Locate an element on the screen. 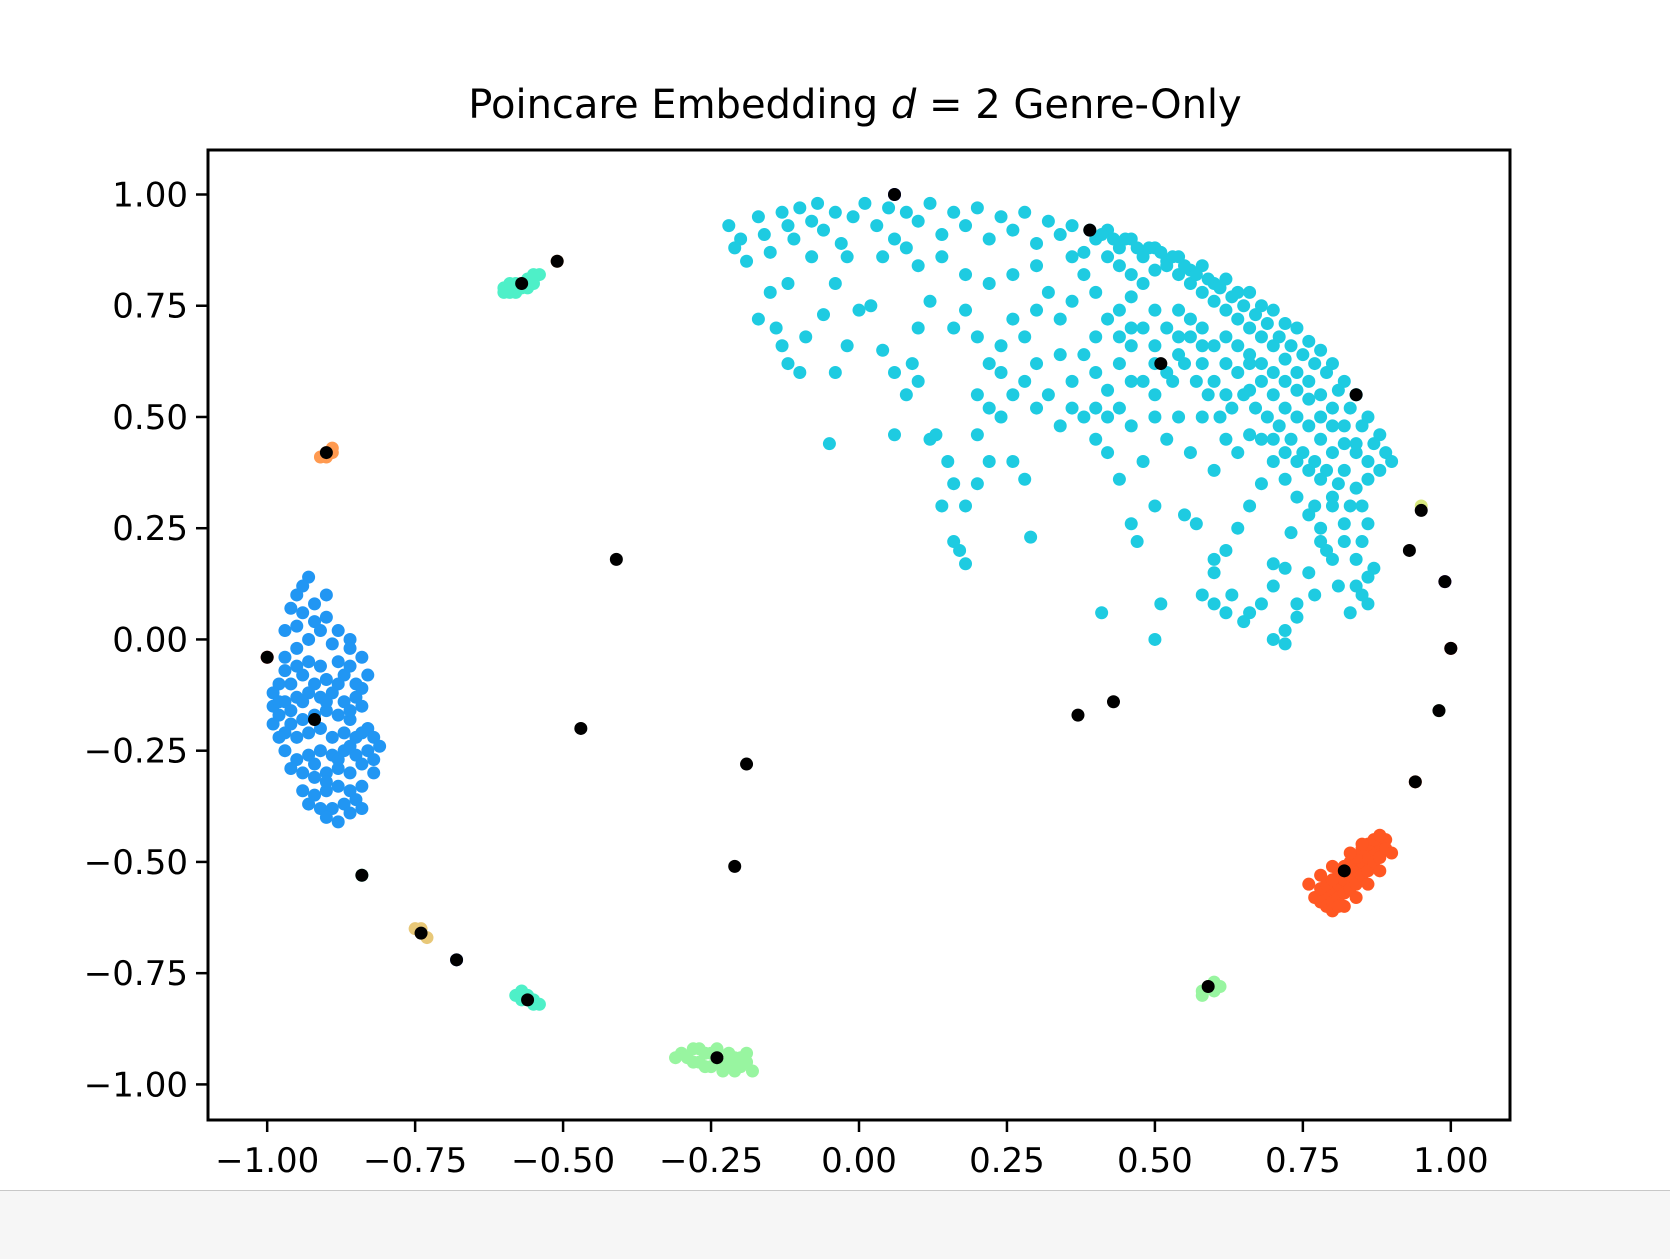  y-tick-label-7: 0.75 is located at coordinates (150, 307).